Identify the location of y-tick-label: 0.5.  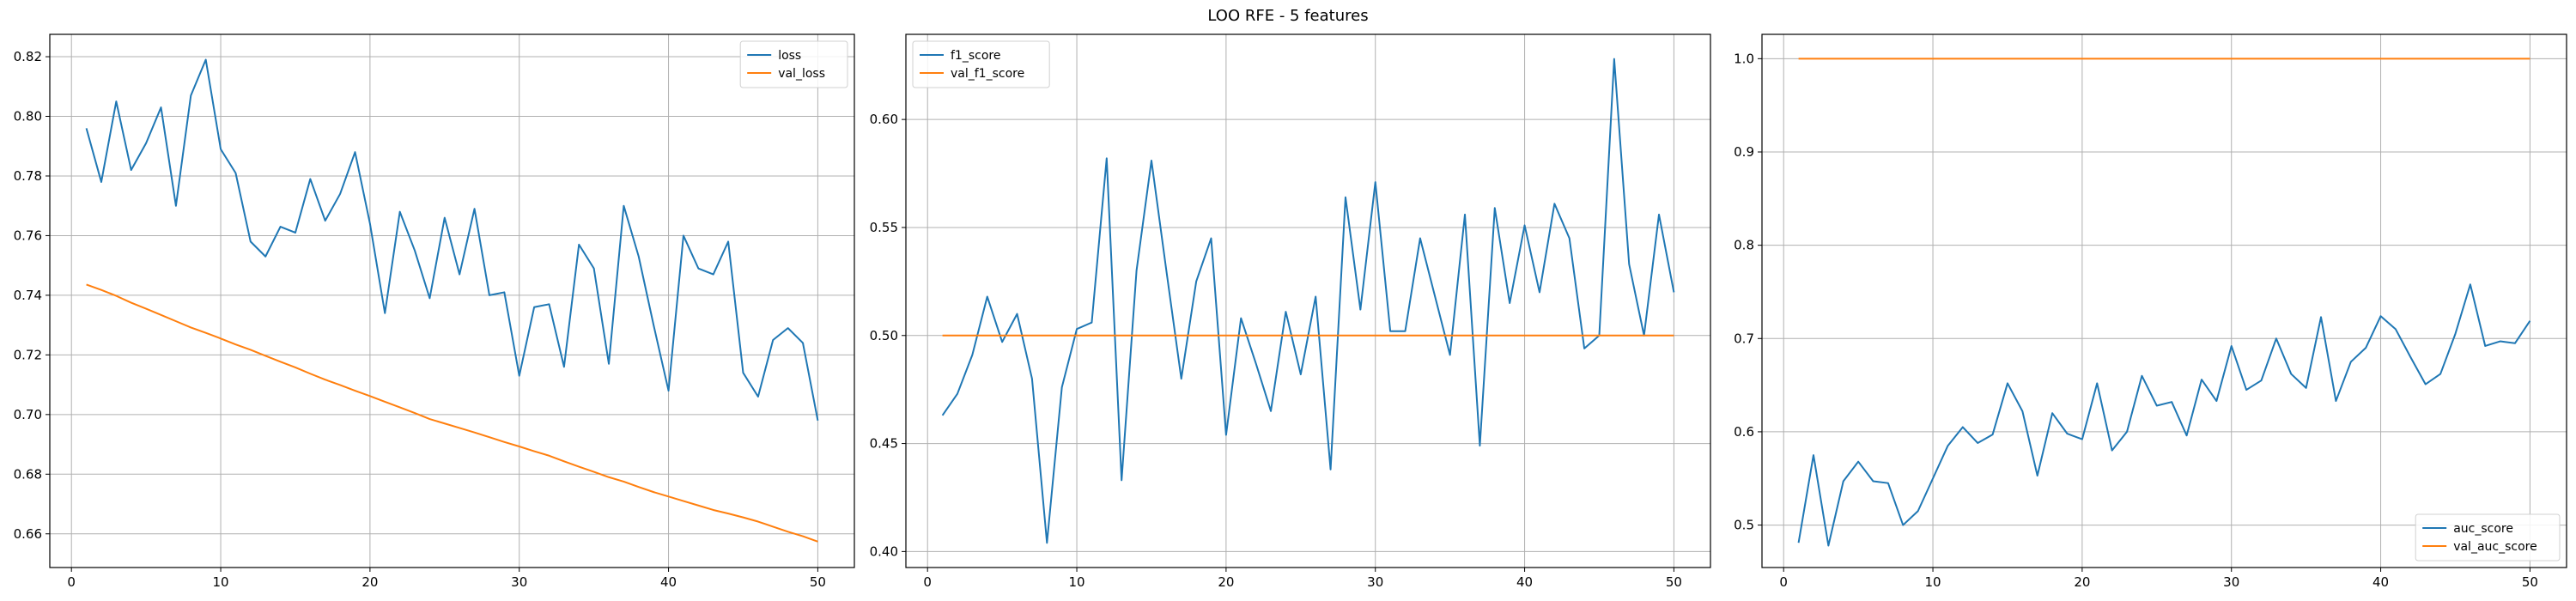
(1744, 525).